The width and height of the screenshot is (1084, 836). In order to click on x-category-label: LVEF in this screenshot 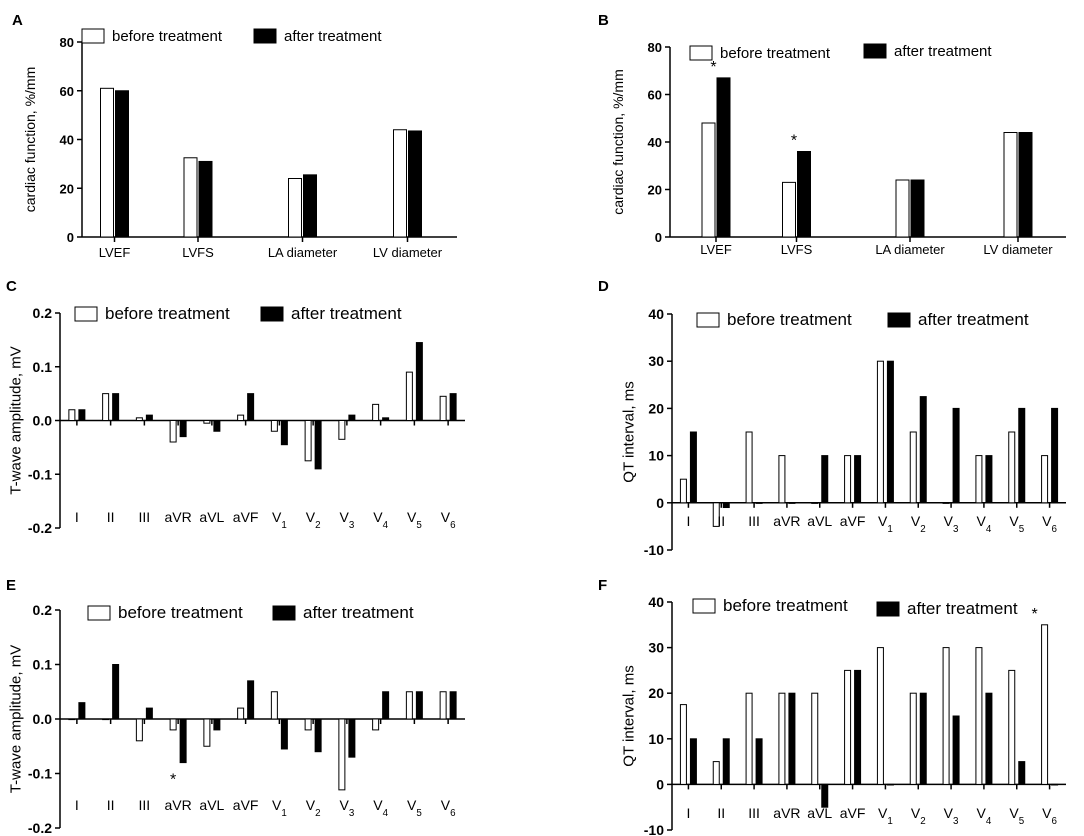, I will do `click(115, 252)`.